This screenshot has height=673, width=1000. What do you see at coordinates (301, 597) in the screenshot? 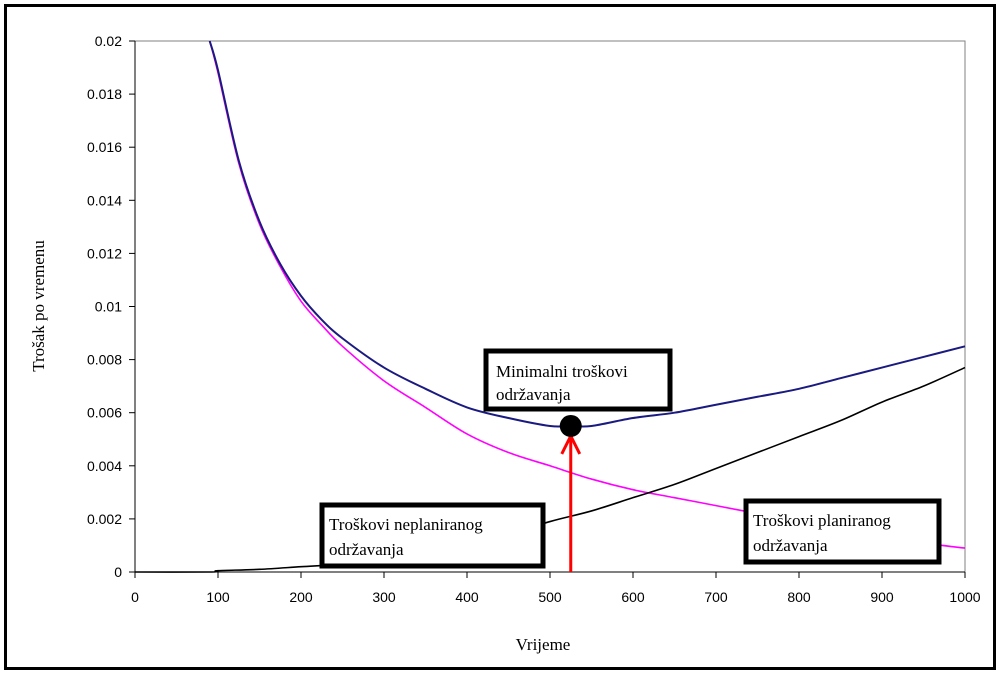
I see `x-tick-label: 200` at bounding box center [301, 597].